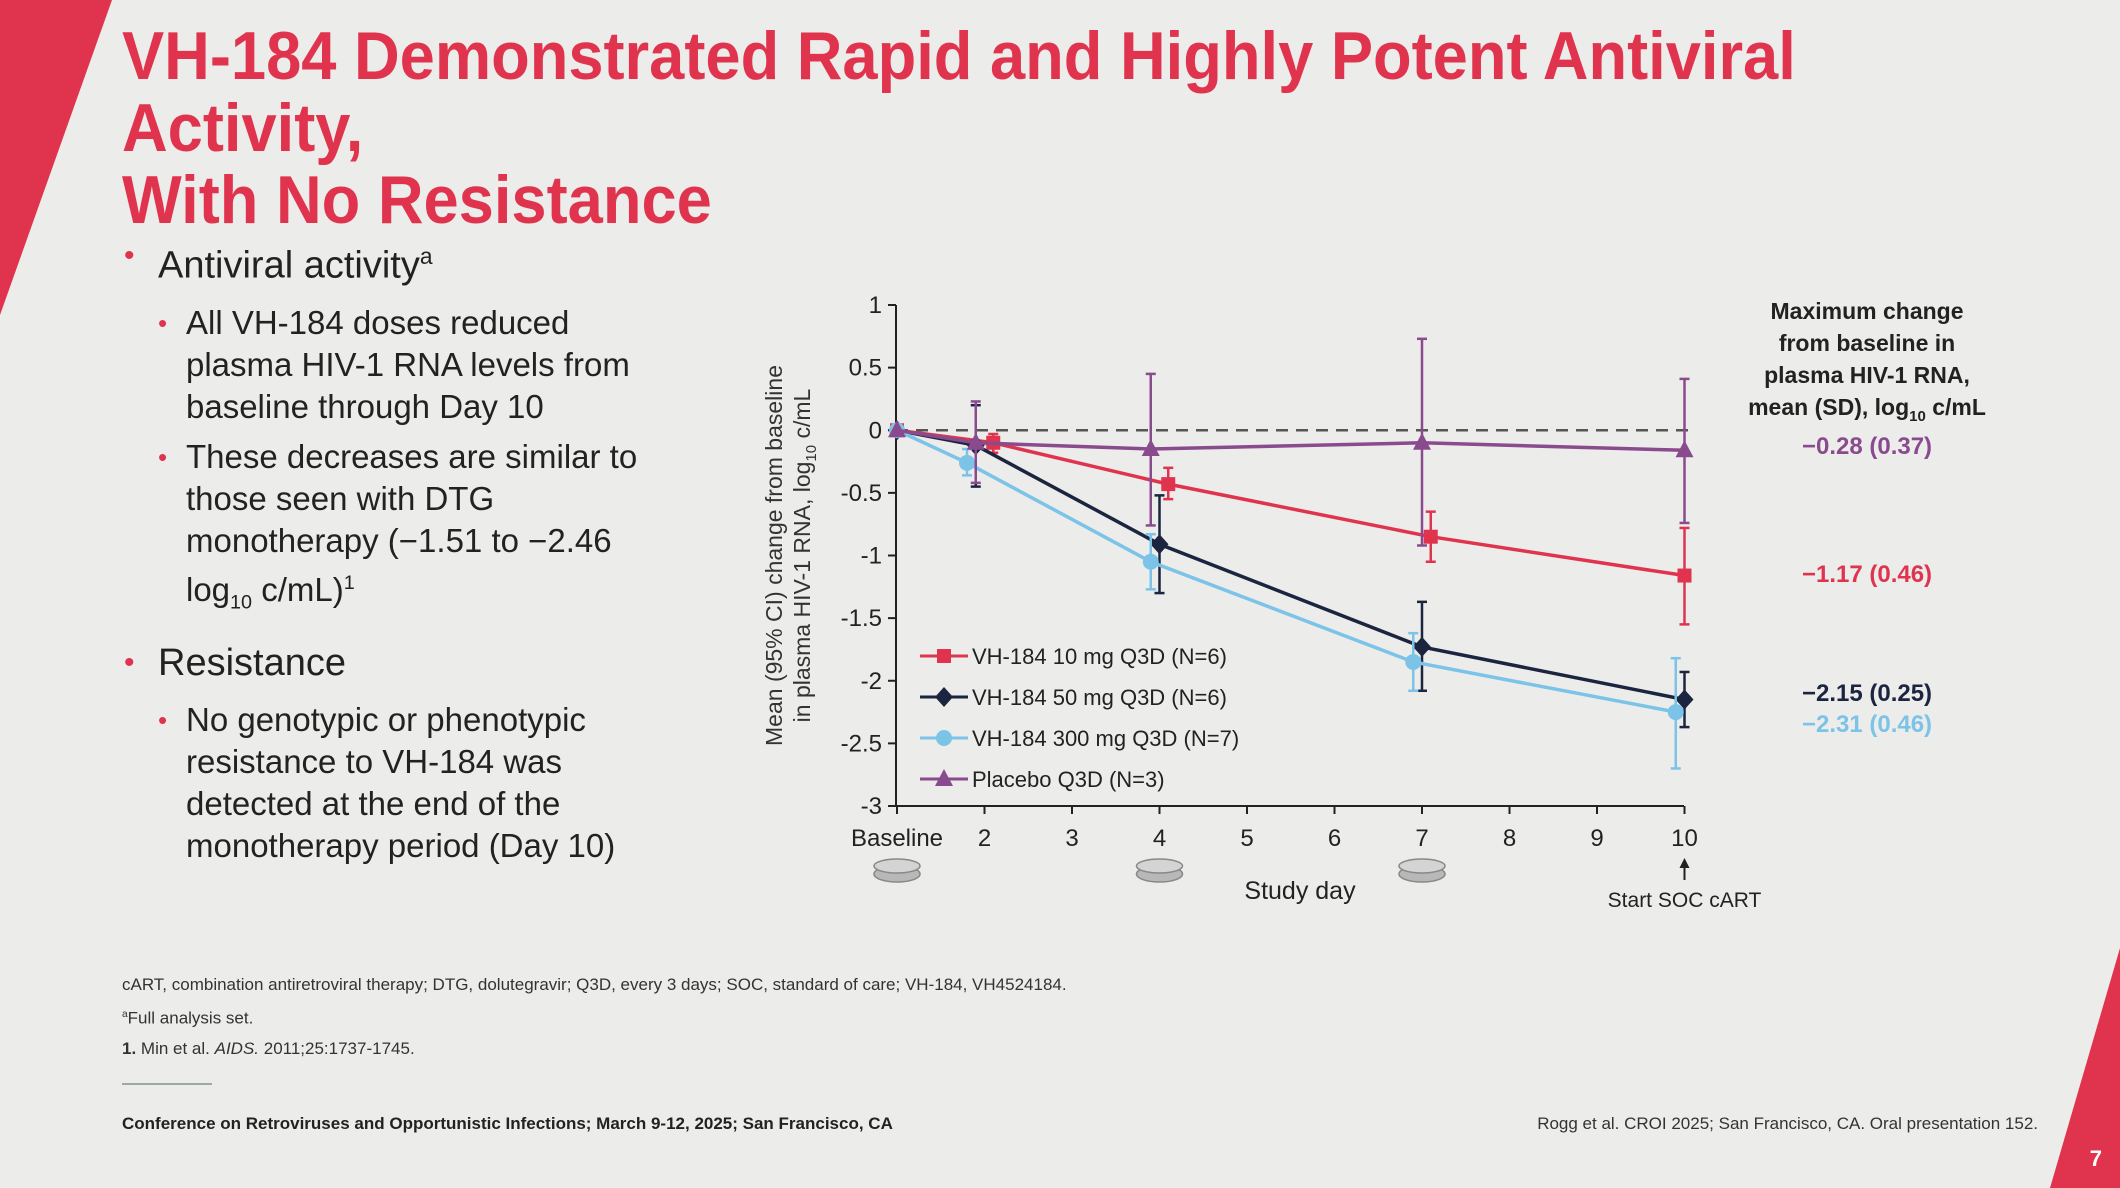 The image size is (2120, 1188). Describe the element at coordinates (1867, 724) in the screenshot. I see `vh184-300mg-summary-value: −2.31 (0.46)` at that location.